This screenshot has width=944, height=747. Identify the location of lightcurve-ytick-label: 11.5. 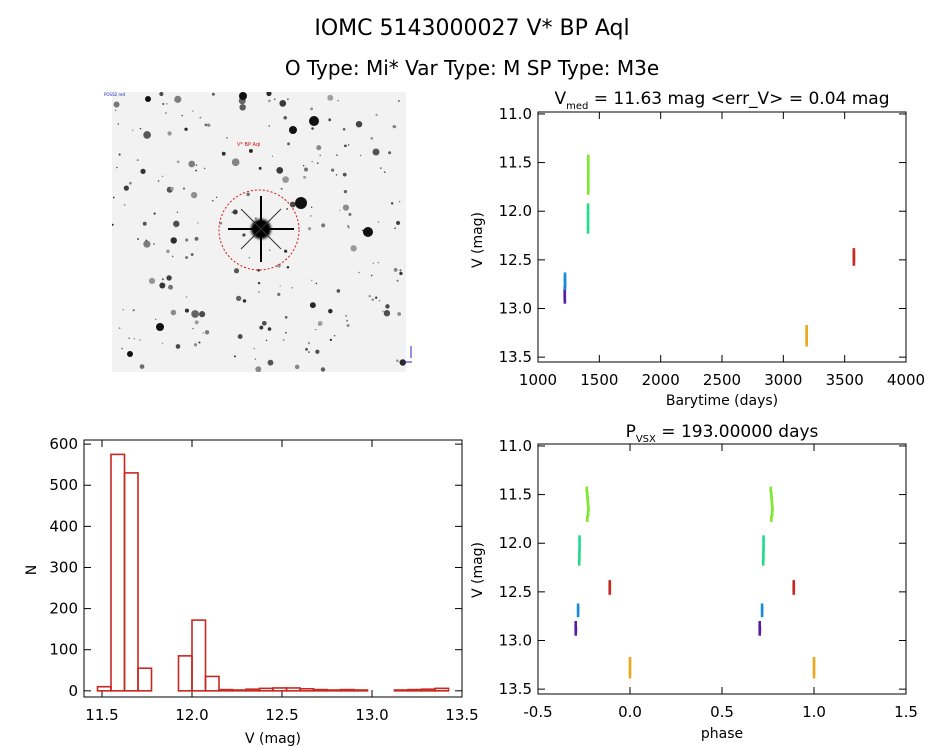
(515, 163).